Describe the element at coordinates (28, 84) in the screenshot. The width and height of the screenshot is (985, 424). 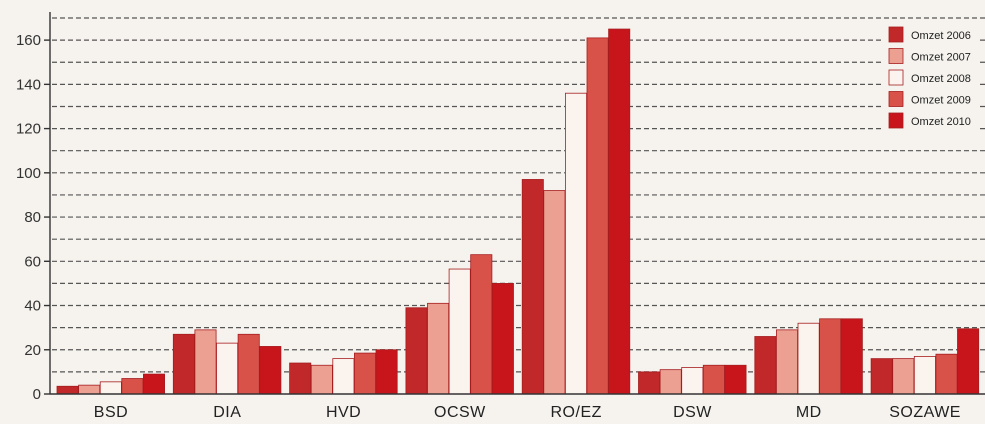
I see `y-tick-label: 140` at that location.